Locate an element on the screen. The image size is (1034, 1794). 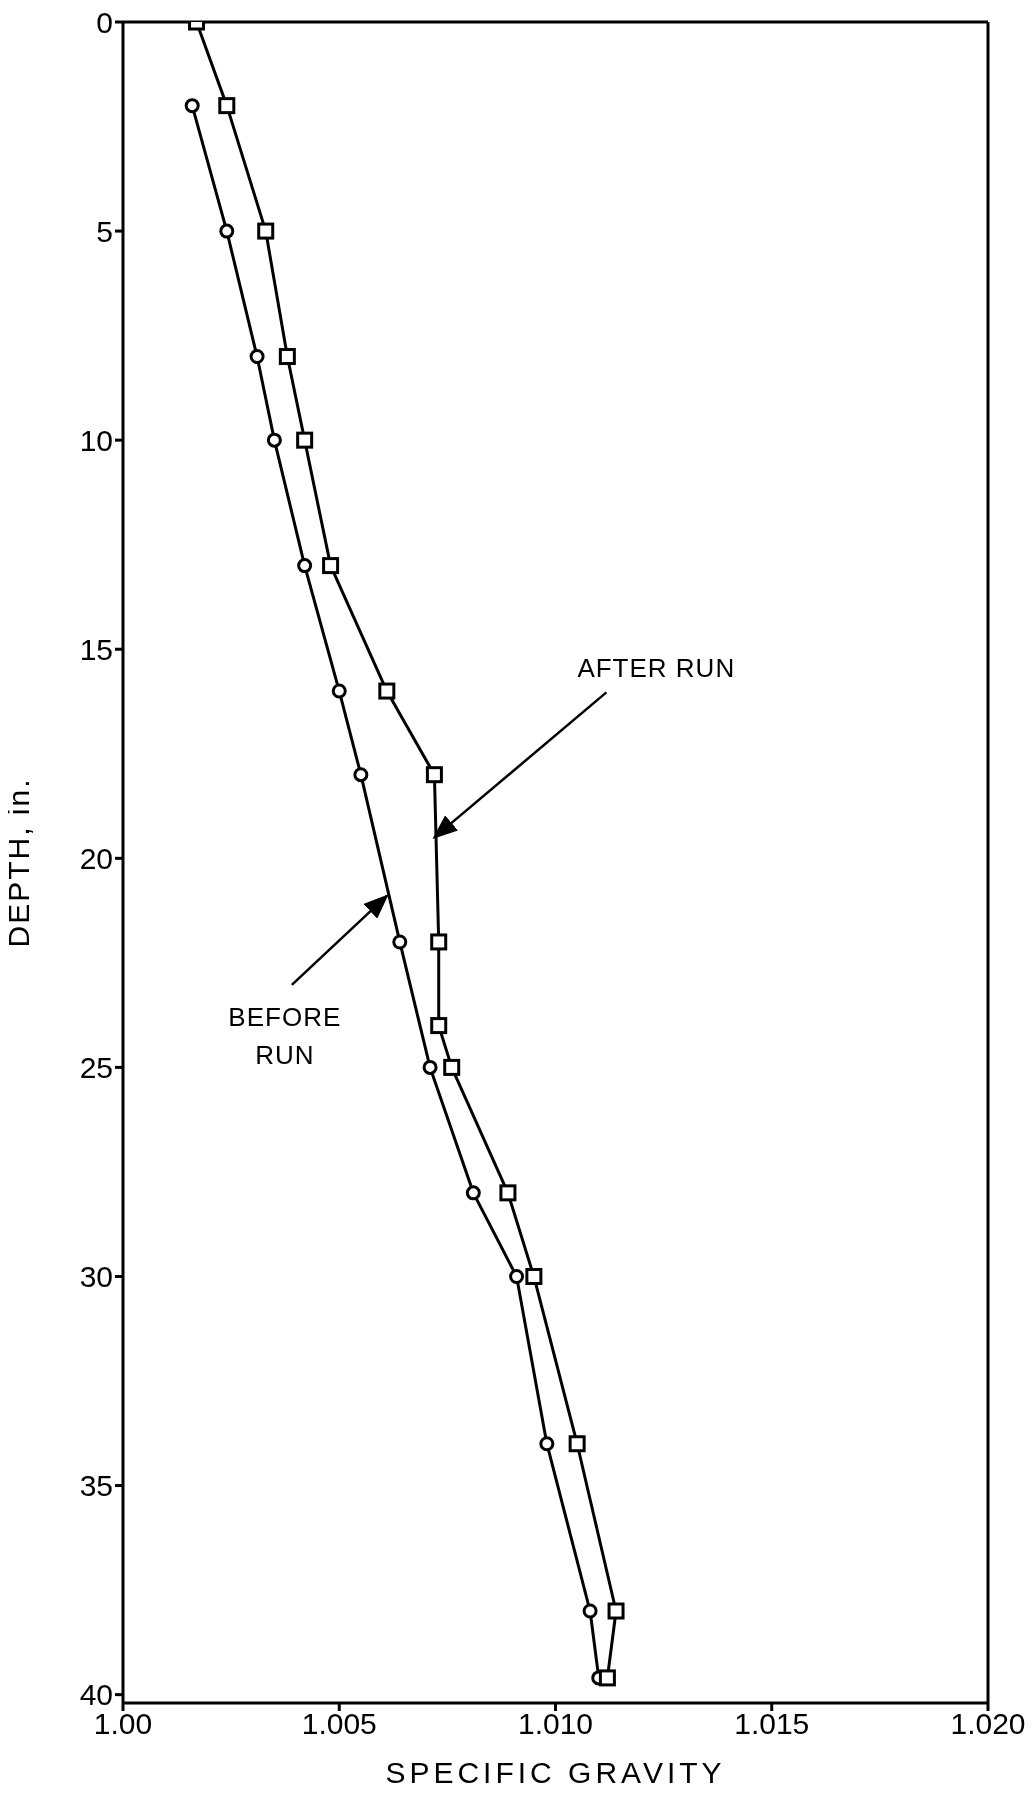
y-tick-label: 5 is located at coordinates (104, 231).